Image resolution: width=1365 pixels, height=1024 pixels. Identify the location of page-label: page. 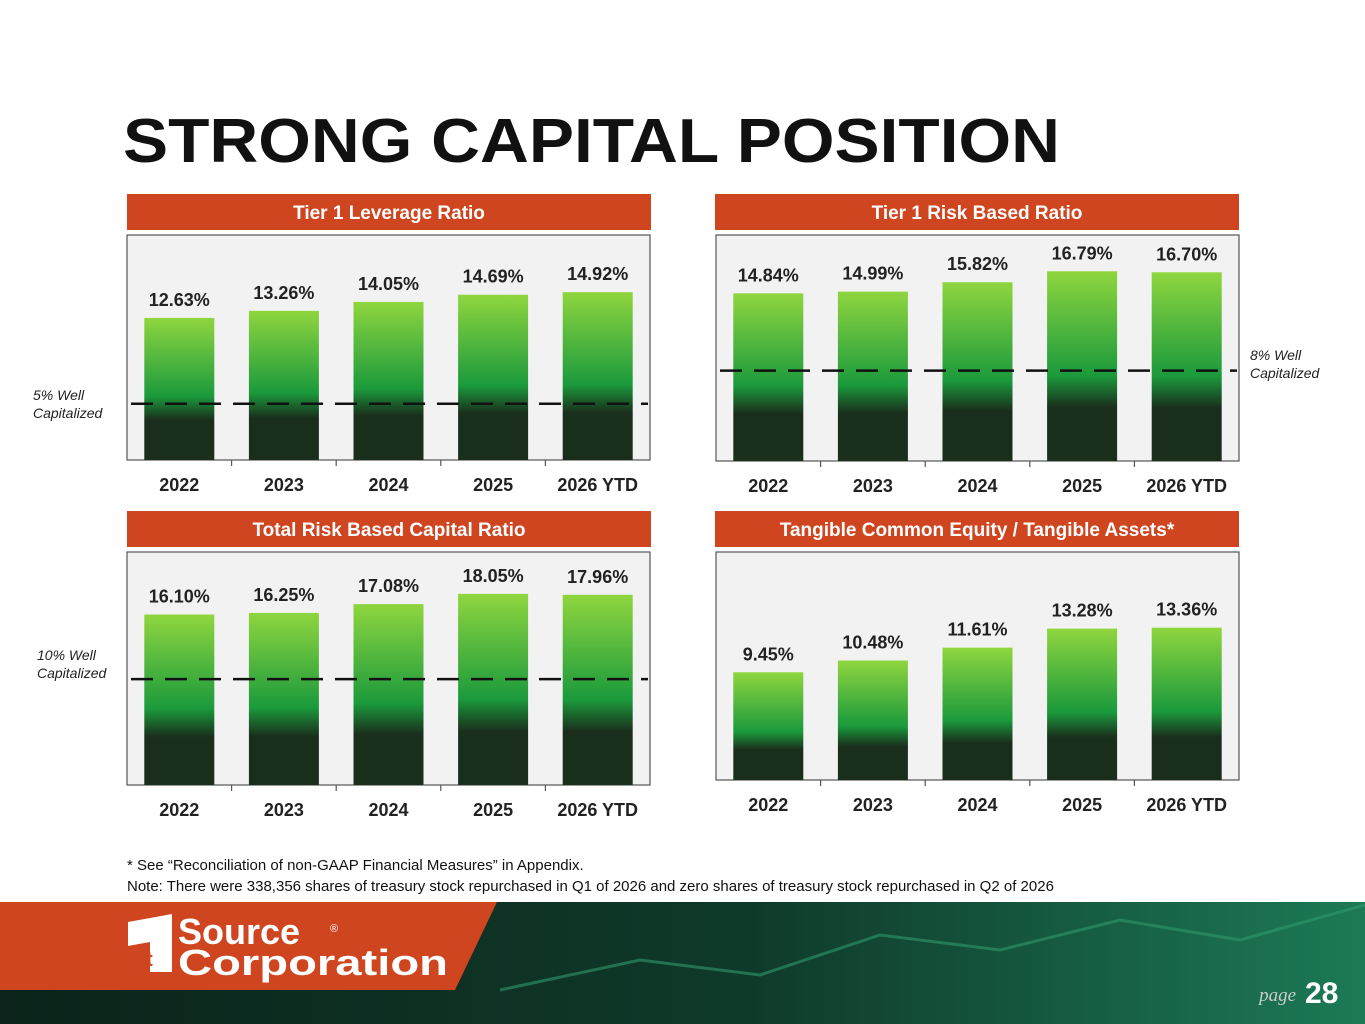
(1276, 995).